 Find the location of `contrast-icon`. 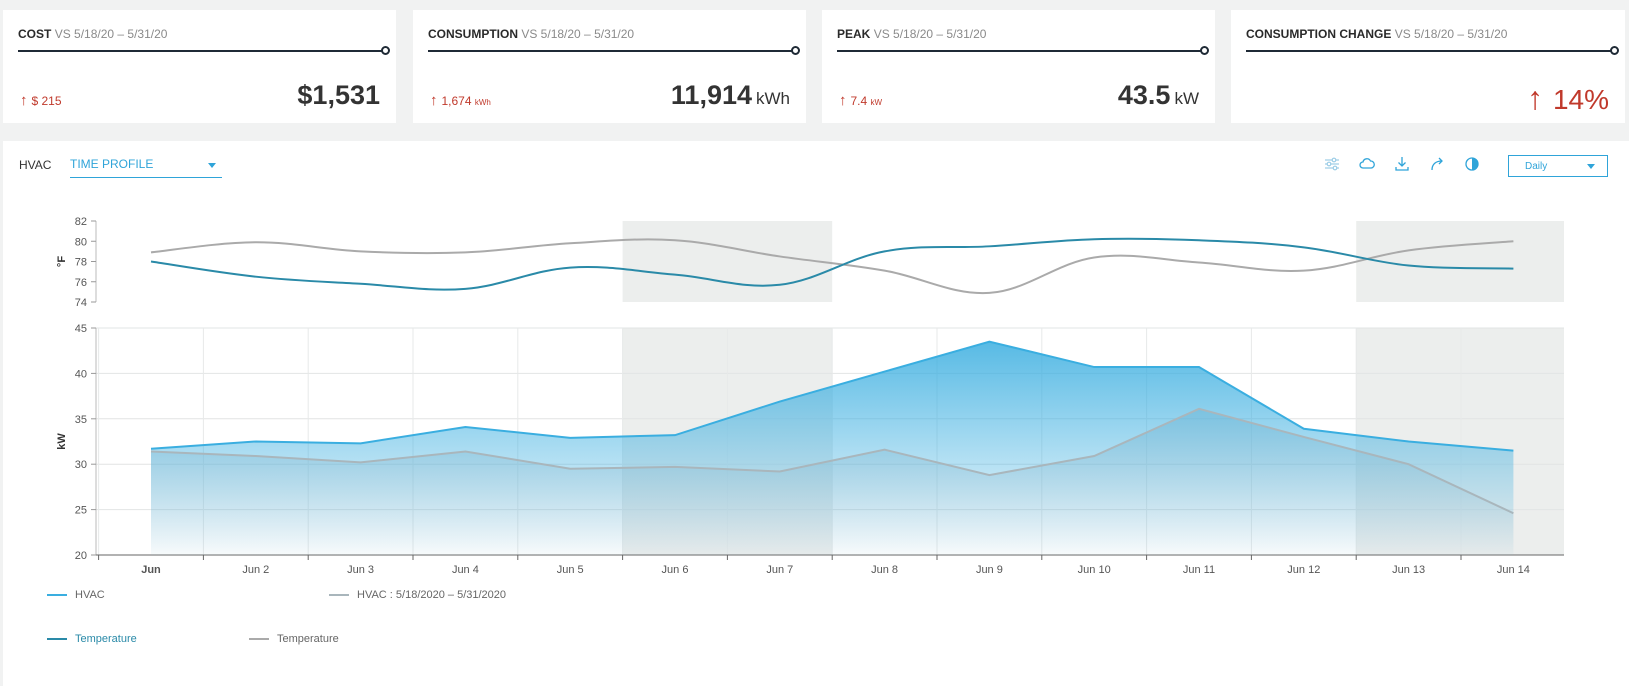

contrast-icon is located at coordinates (1472, 164).